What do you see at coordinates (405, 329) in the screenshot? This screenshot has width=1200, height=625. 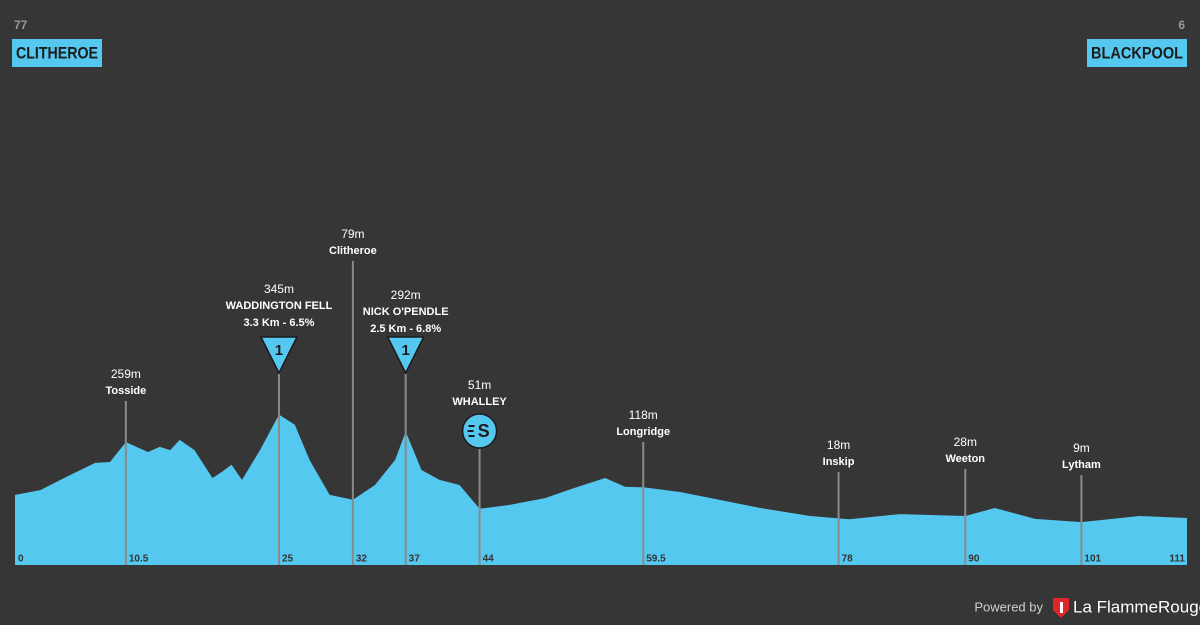 I see `climb-detail: 2.5 Km - 6.8%` at bounding box center [405, 329].